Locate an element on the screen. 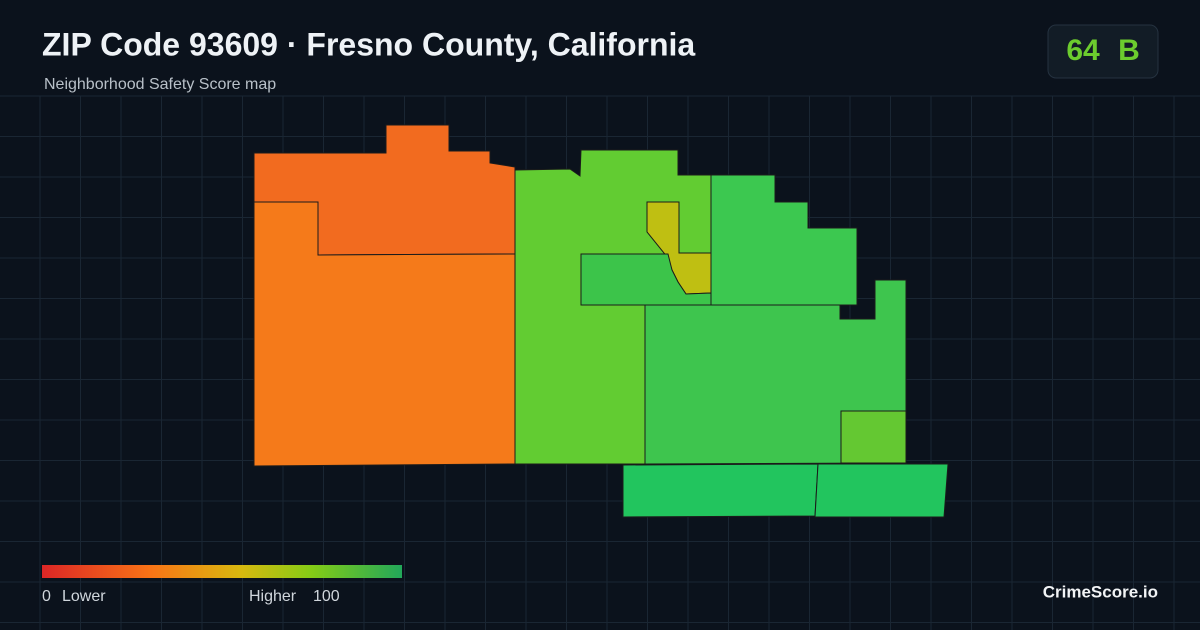  score-badge is located at coordinates (1103, 51).